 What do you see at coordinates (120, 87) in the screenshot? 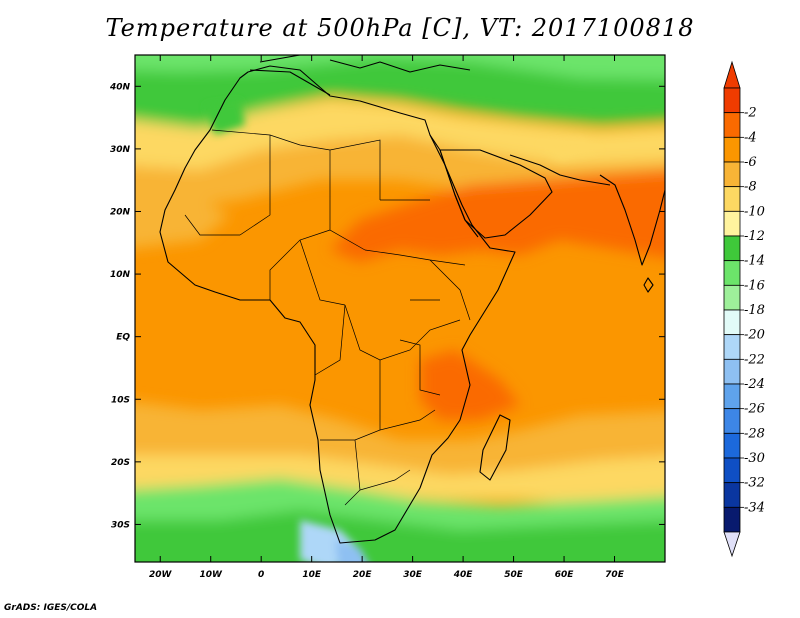
I see `y-tick-label: 40N` at bounding box center [120, 87].